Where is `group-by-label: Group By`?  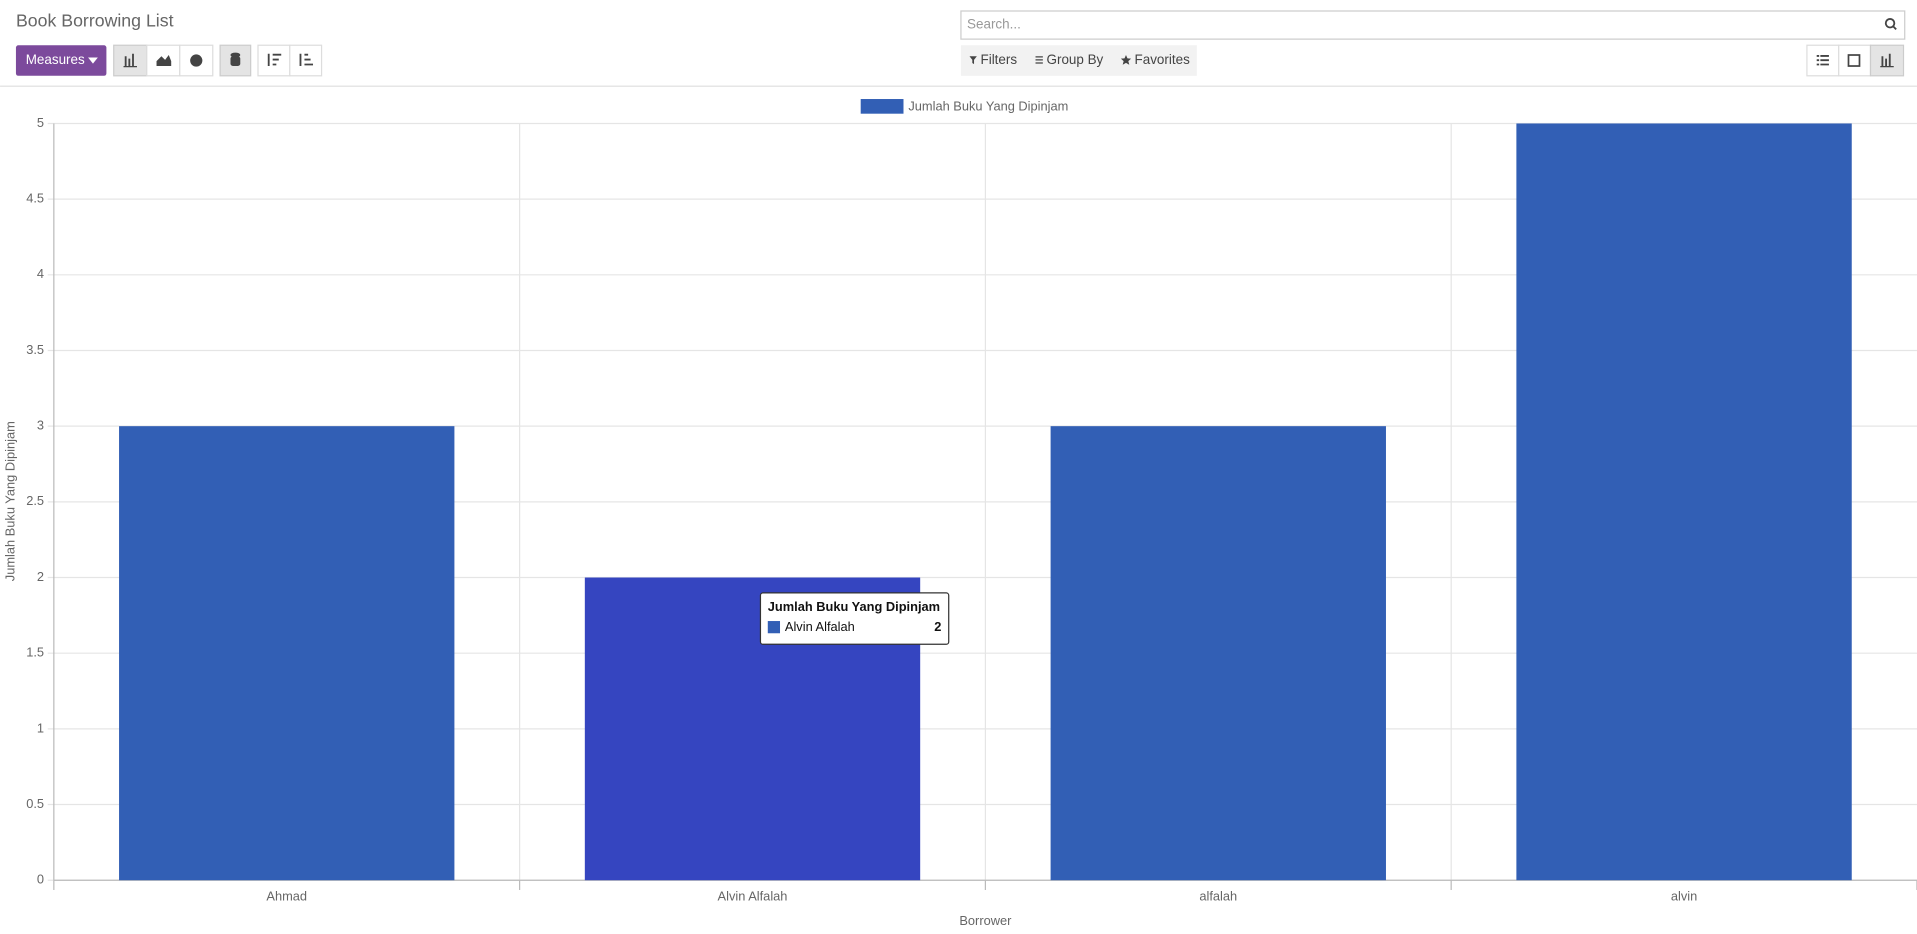 group-by-label: Group By is located at coordinates (1075, 59).